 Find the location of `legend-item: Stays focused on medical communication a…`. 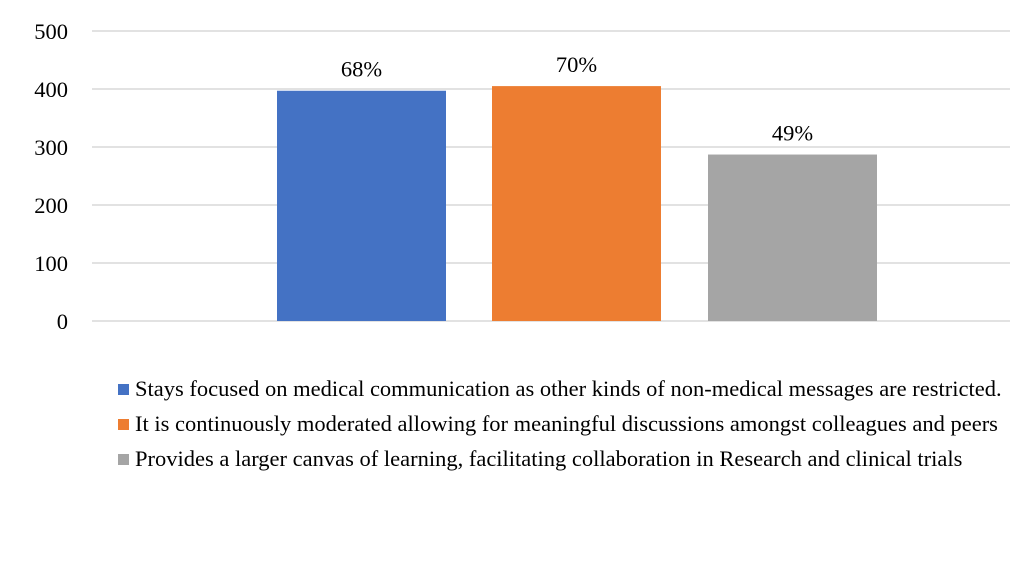

legend-item: Stays focused on medical communication a… is located at coordinates (563, 388).